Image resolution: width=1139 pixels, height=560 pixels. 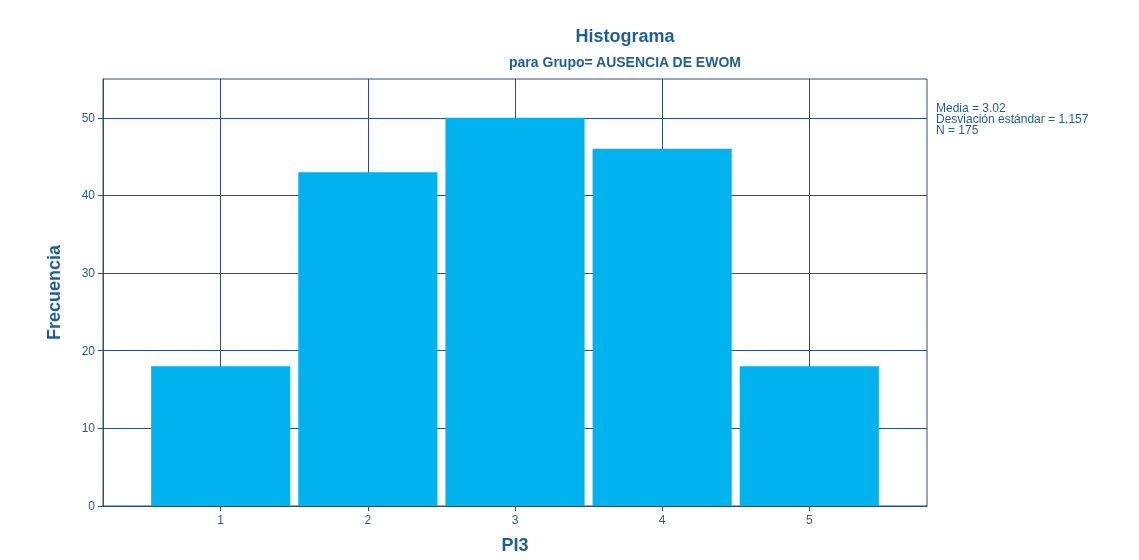 What do you see at coordinates (54, 292) in the screenshot?
I see `y-axis-title: Frecuencia` at bounding box center [54, 292].